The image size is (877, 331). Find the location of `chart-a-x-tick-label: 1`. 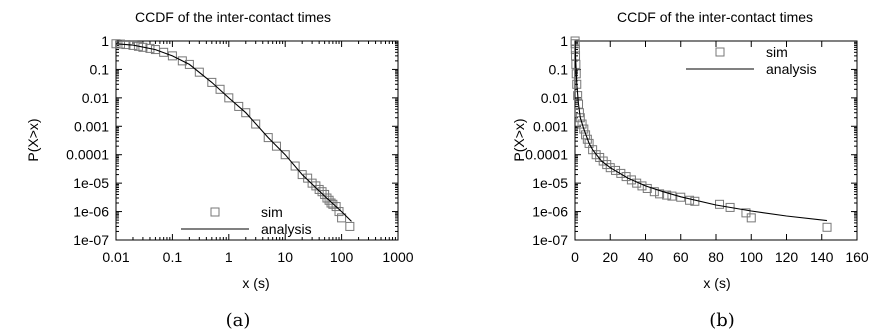

chart-a-x-tick-label: 1 is located at coordinates (229, 257).